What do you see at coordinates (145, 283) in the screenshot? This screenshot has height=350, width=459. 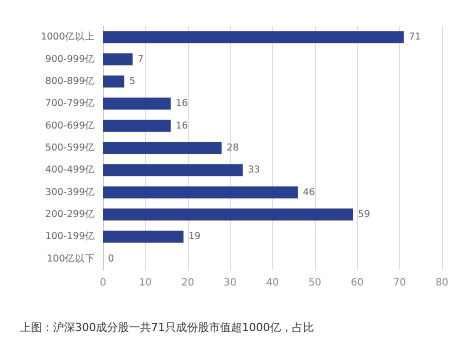 I see `x-tick-label: 10` at bounding box center [145, 283].